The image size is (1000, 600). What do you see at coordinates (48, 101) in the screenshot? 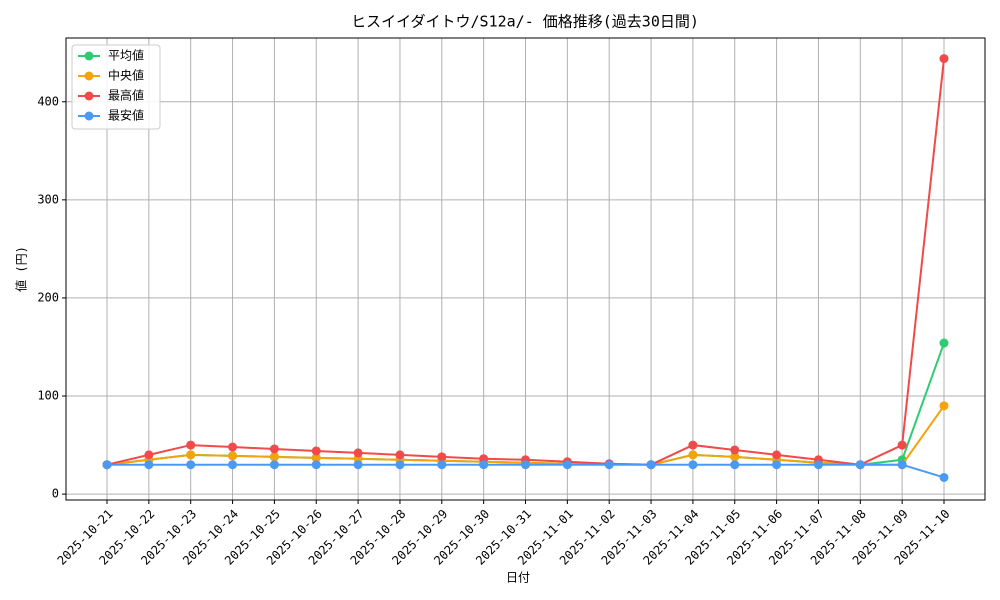
I see `y-tick-label: 400` at bounding box center [48, 101].